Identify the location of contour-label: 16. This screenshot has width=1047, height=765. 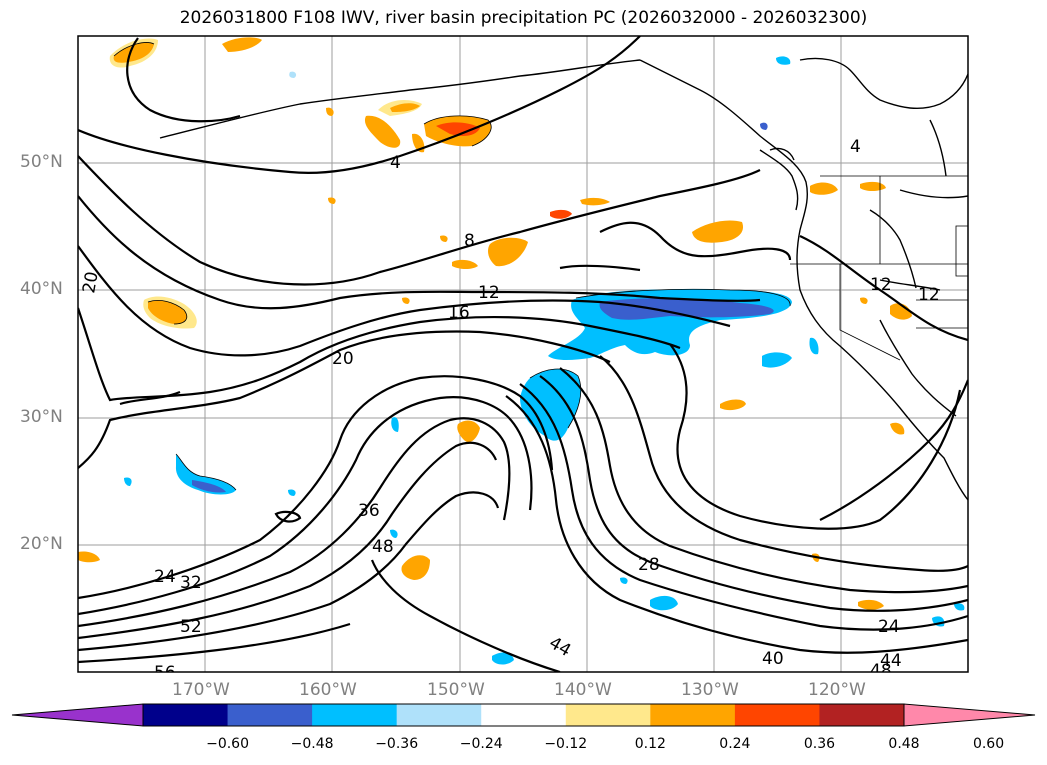
(459, 313).